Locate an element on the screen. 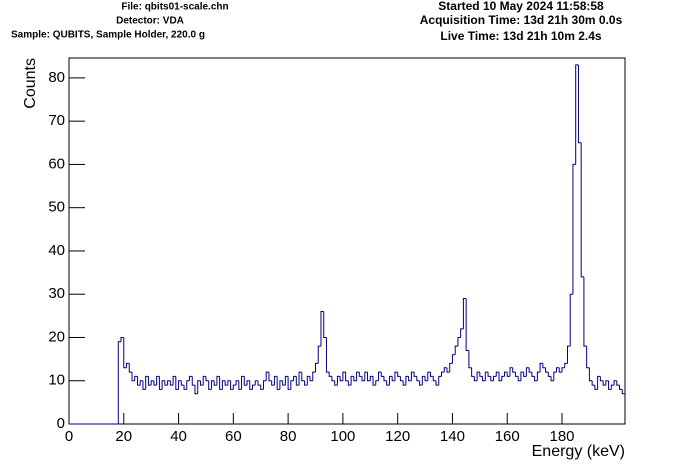 This screenshot has height=472, width=696. y-tick-label: 10 is located at coordinates (56, 380).